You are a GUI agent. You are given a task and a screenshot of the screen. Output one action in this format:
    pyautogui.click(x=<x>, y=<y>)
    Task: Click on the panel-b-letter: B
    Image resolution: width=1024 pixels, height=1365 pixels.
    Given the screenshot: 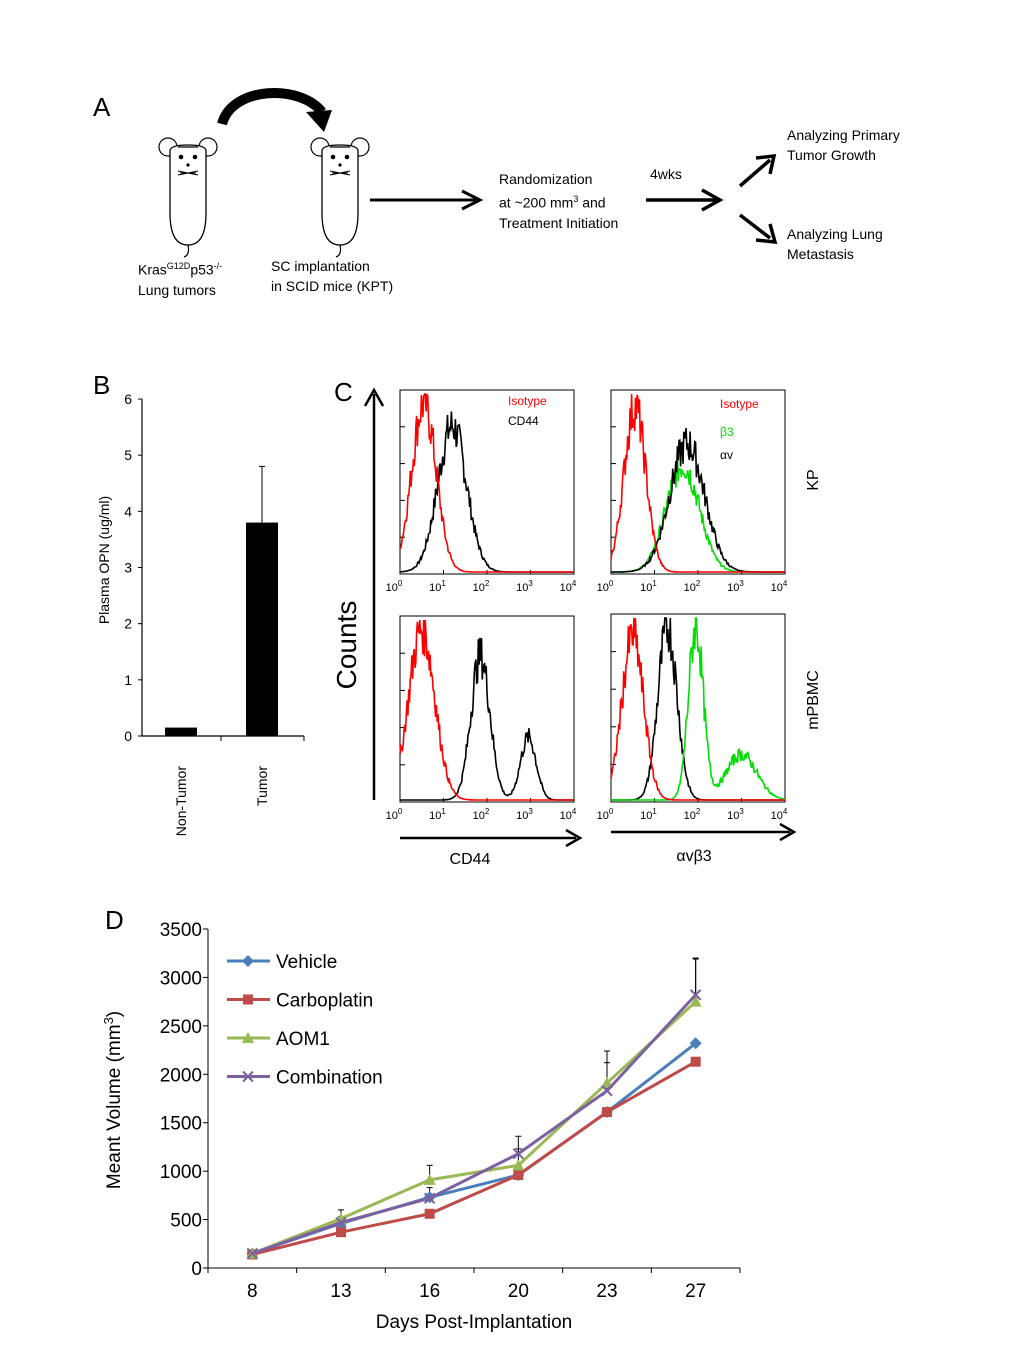 What is the action you would take?
    pyautogui.click(x=102, y=385)
    